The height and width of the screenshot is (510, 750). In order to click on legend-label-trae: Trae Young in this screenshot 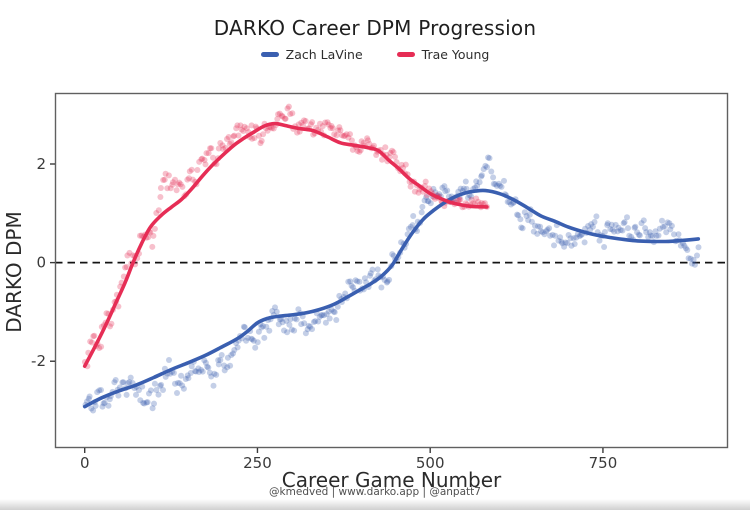, I will do `click(455, 54)`.